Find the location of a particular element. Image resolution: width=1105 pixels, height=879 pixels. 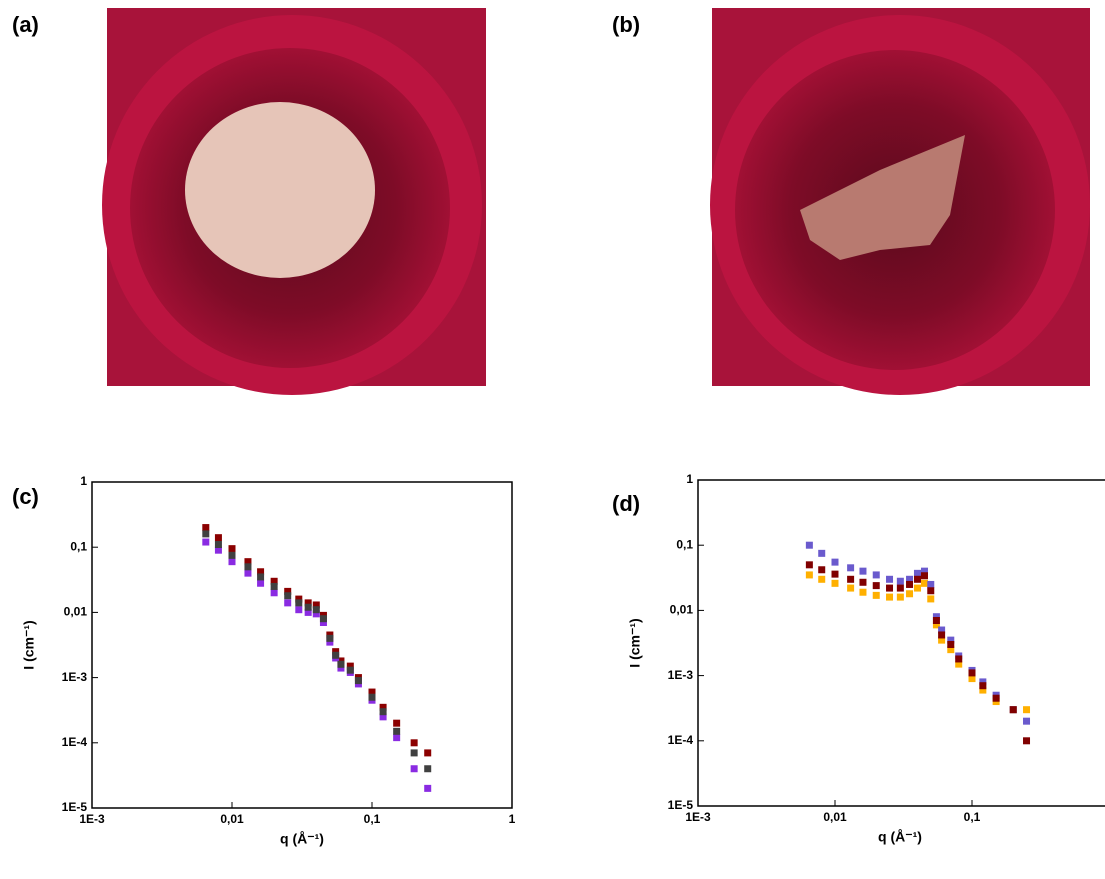

y-tick-label: 1E-4 is located at coordinates (681, 740).